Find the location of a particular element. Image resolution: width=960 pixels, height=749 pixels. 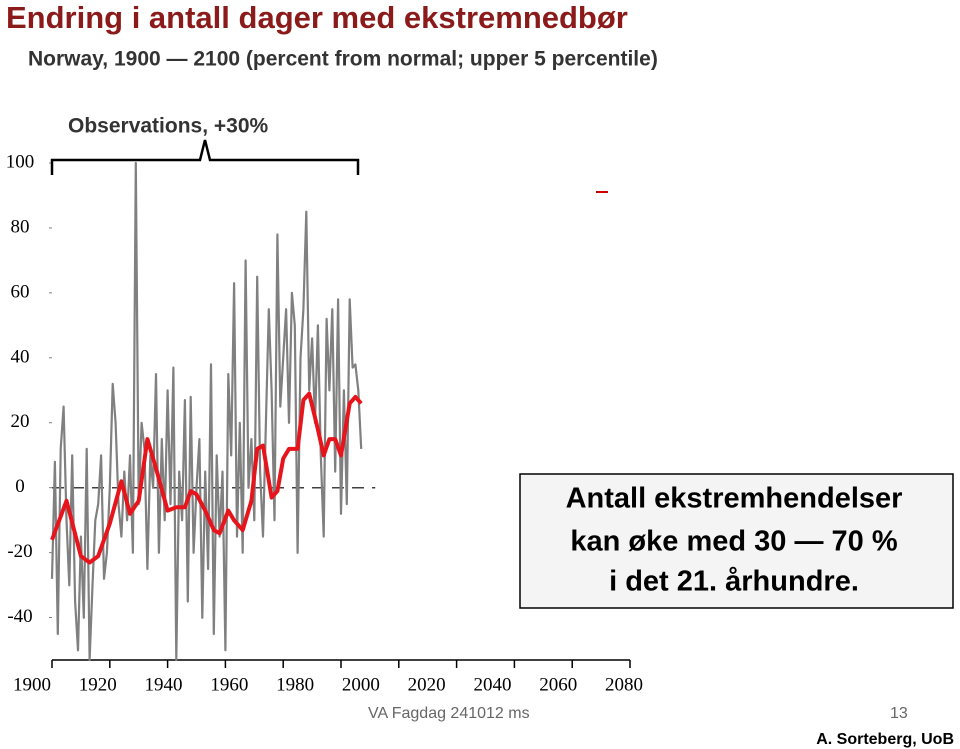

y-tick-label: 60 is located at coordinates (20, 291).